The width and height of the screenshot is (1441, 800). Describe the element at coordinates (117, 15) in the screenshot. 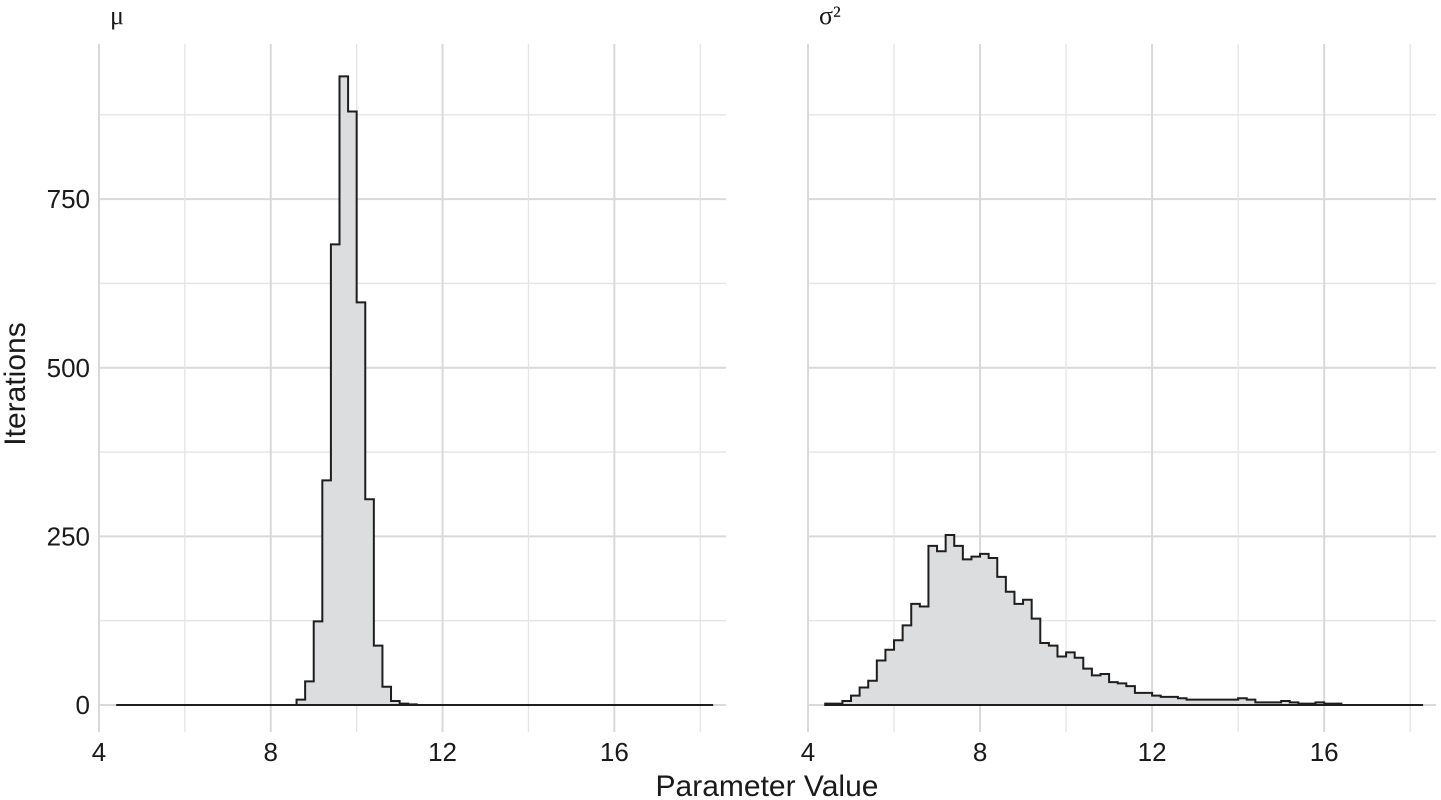

I see `facet-title-mu: μ` at that location.